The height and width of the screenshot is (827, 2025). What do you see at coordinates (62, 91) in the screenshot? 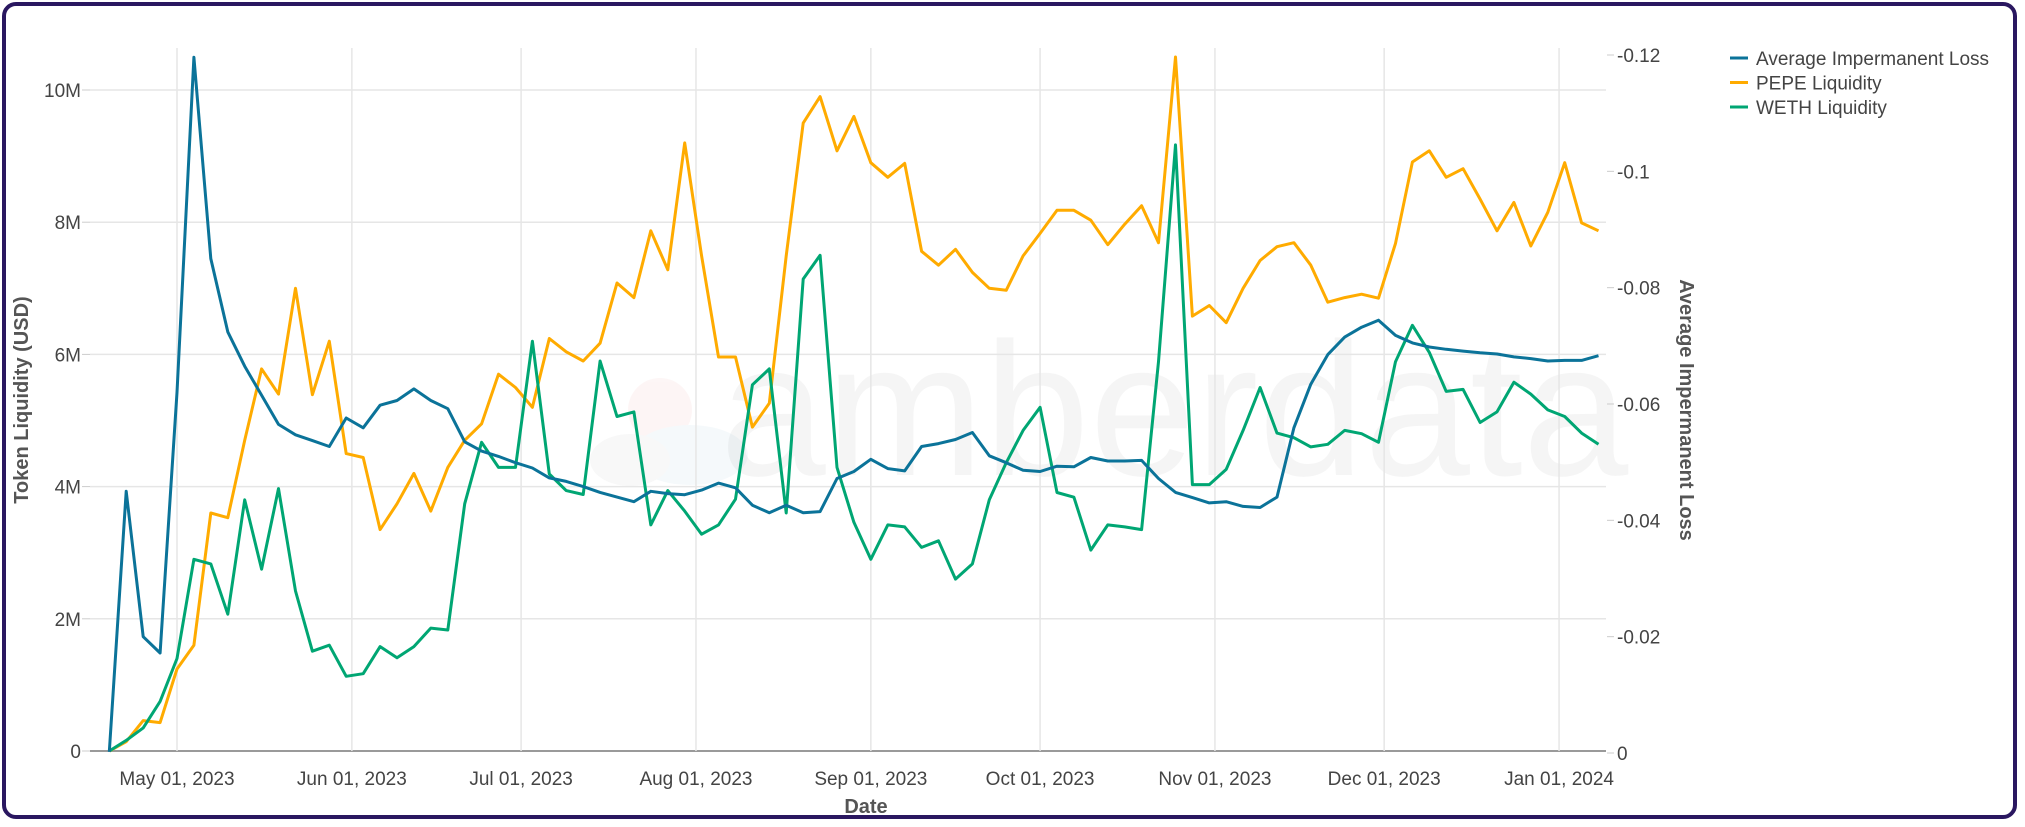
I see `y-tick-label: 10M` at bounding box center [62, 91].